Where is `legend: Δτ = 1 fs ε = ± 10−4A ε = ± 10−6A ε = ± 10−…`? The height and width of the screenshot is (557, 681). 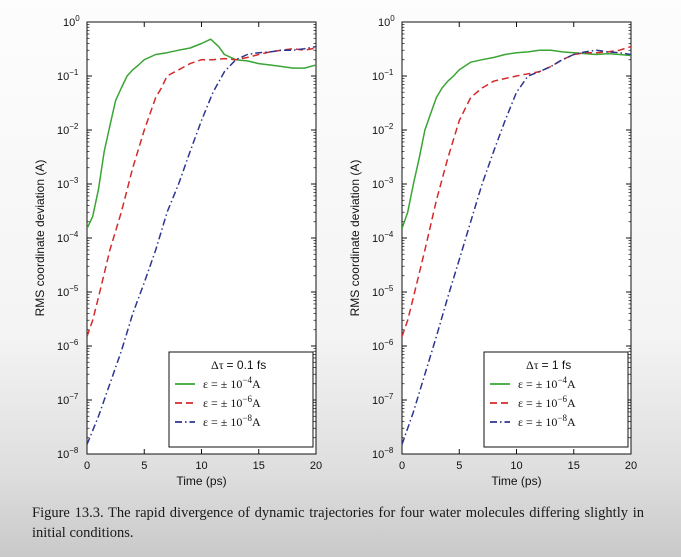
legend: Δτ = 1 fs ε = ± 10−4A ε = ± 10−6A ε = ± 10−… is located at coordinates (556, 399).